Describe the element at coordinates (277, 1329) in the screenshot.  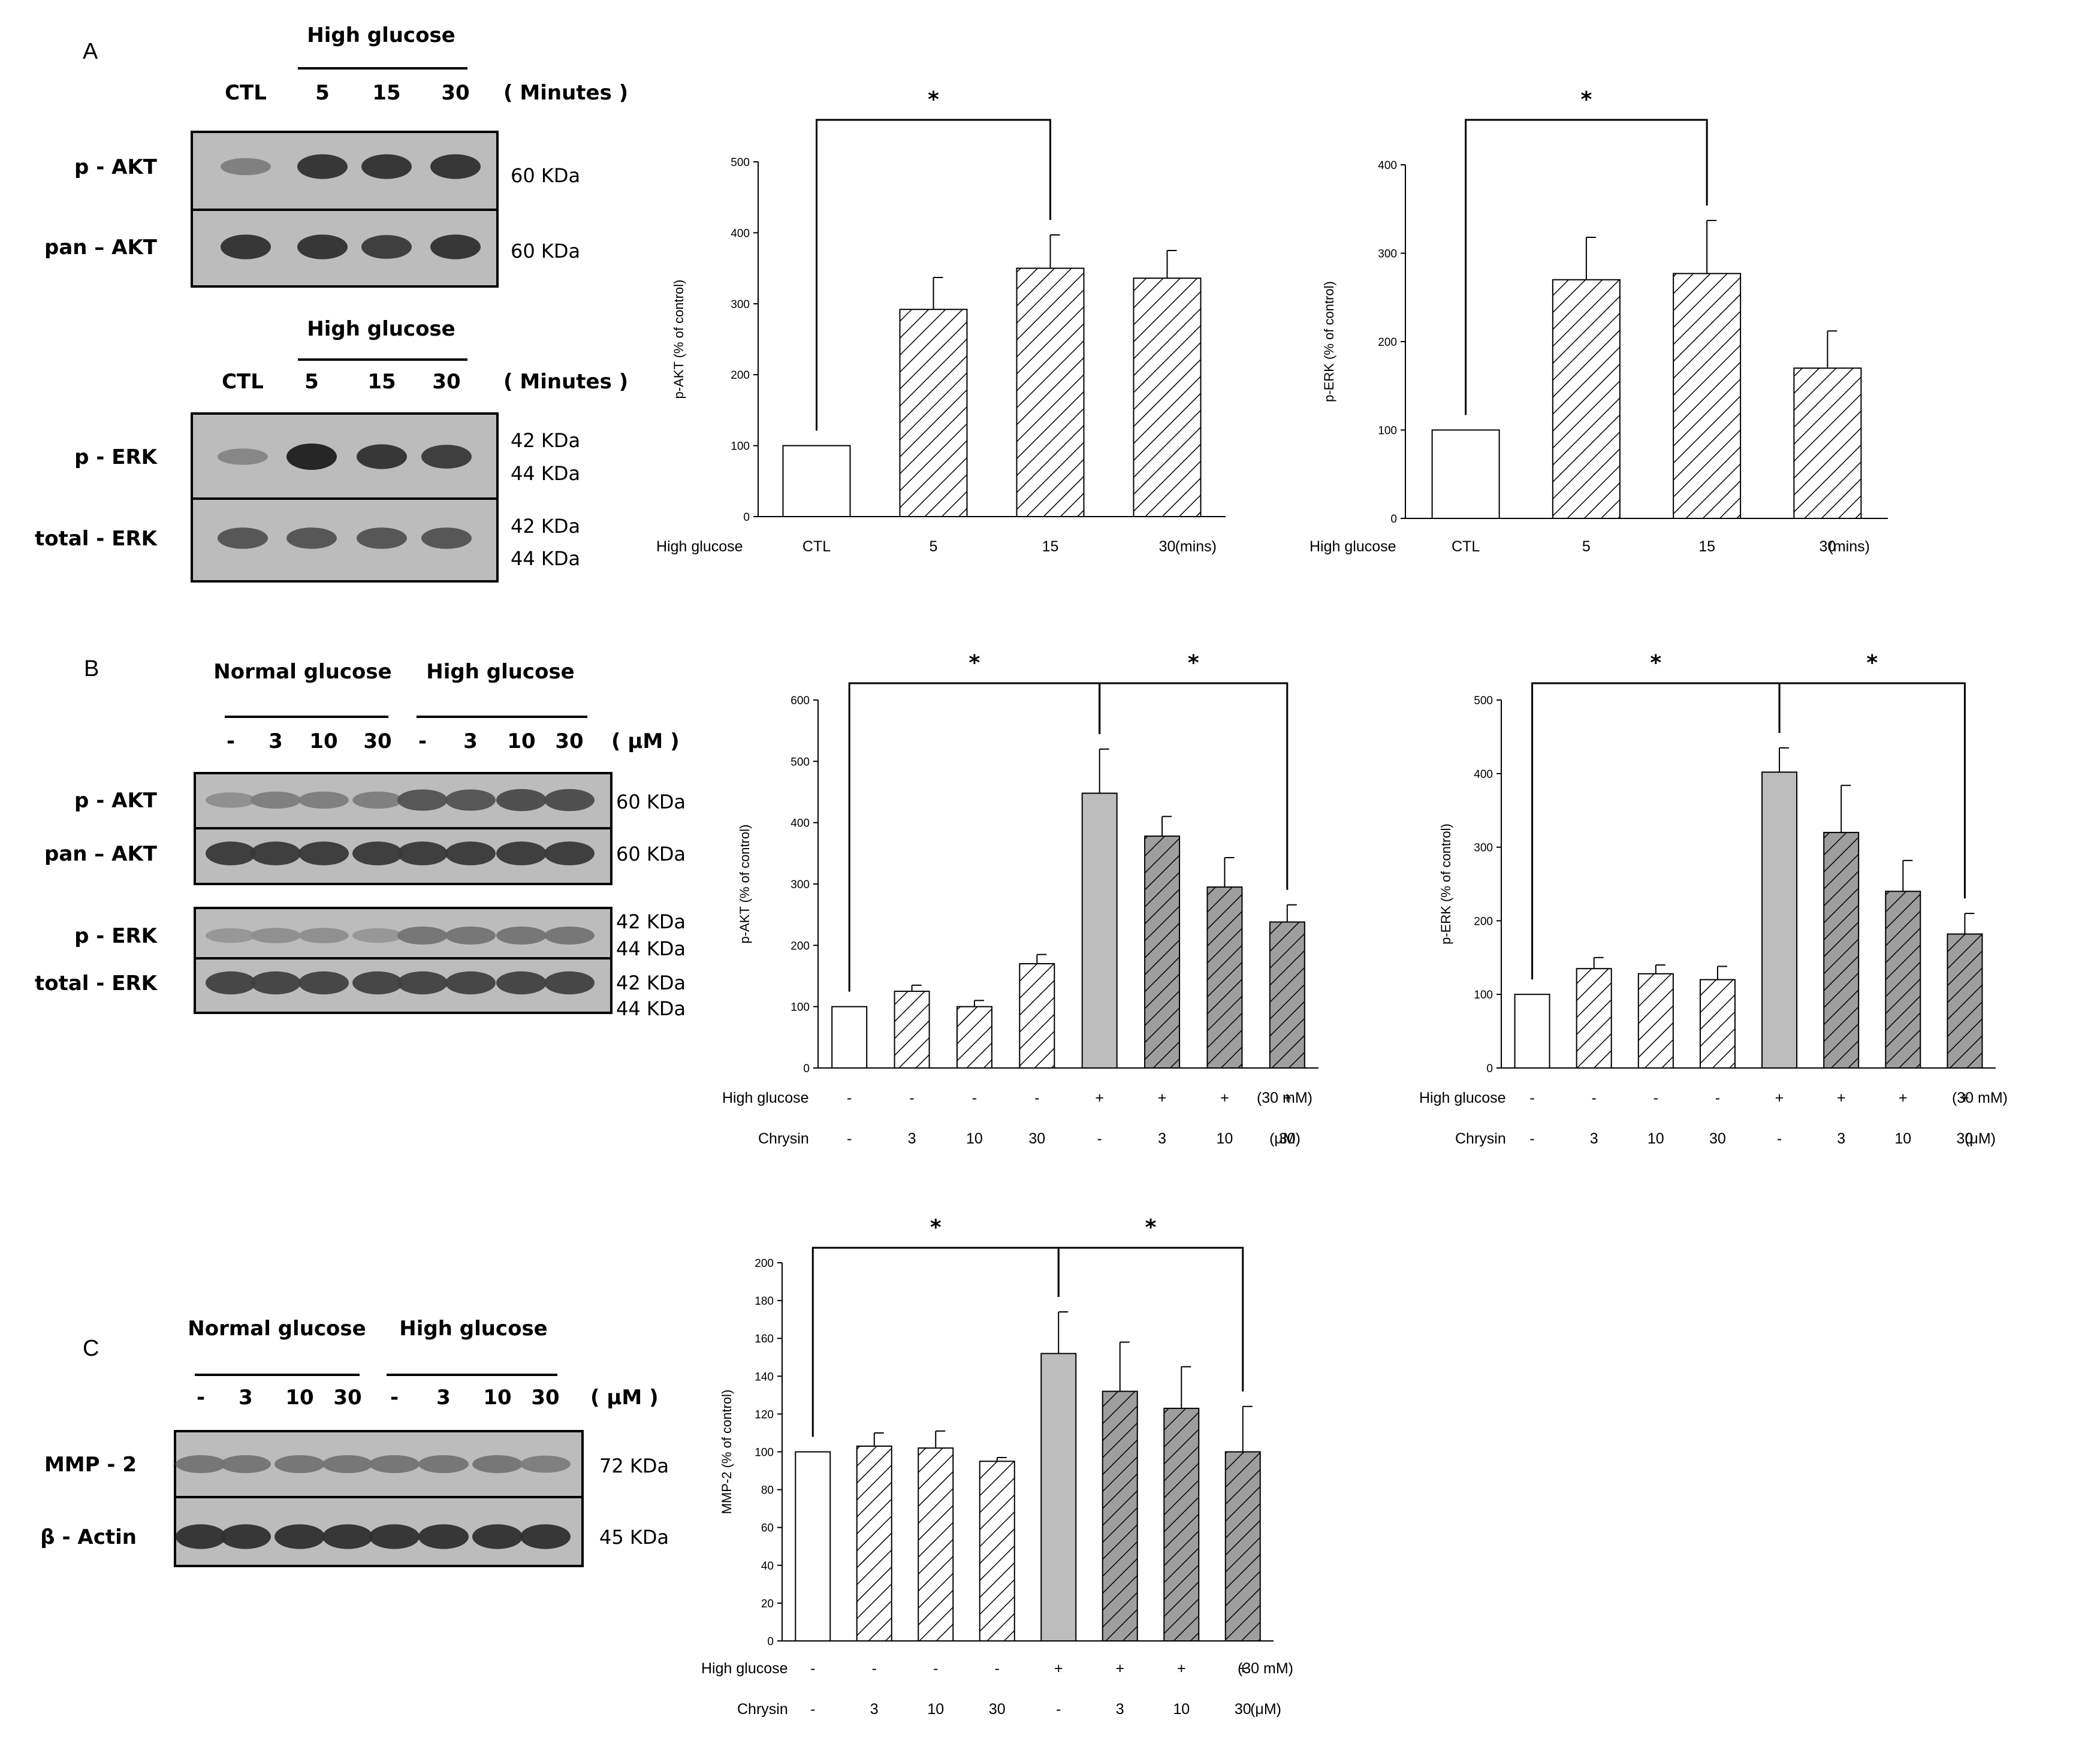
I see `blot-header: Normal glucose` at that location.